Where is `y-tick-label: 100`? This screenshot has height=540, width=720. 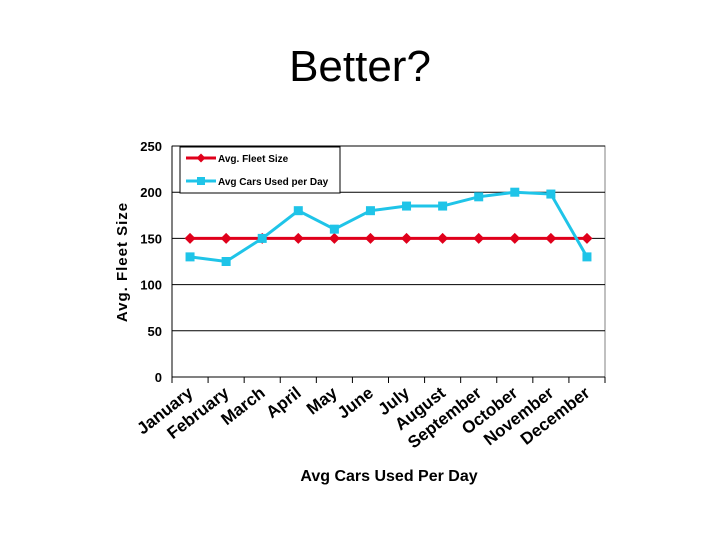
y-tick-label: 100 is located at coordinates (151, 285).